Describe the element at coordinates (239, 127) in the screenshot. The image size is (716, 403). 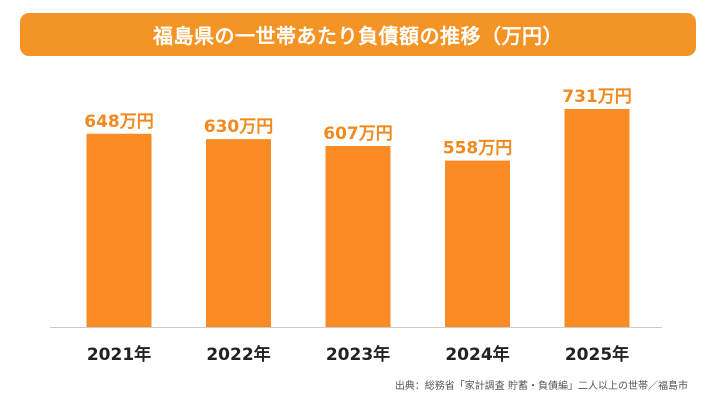
I see `value-label-2022年: 630万円` at that location.